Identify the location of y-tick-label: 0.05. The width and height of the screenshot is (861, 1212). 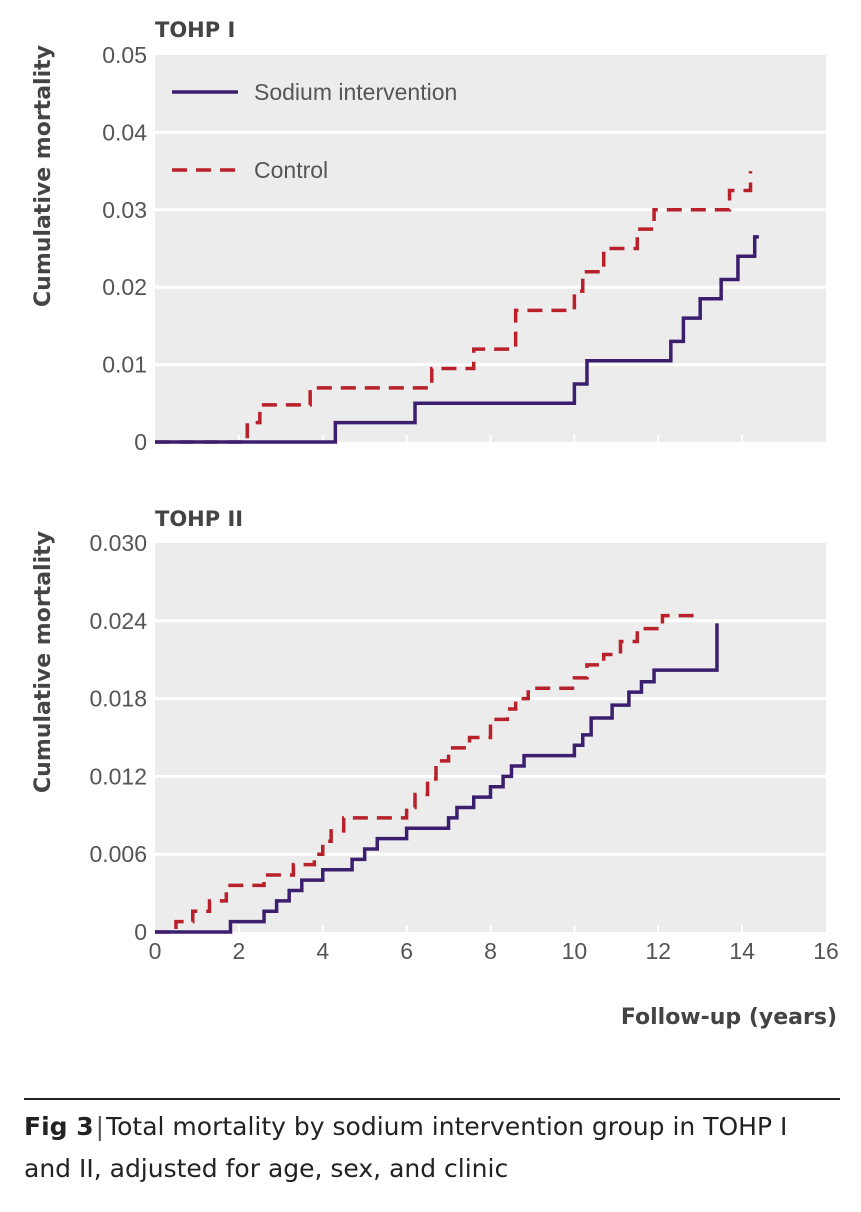
(124, 55).